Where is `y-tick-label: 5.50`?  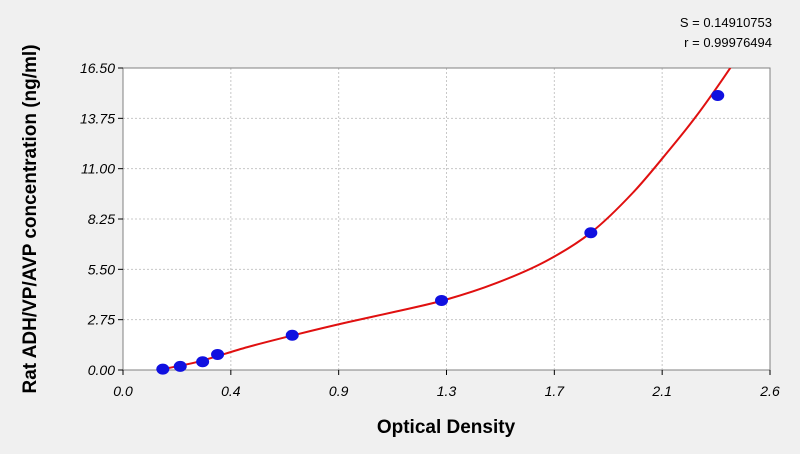 y-tick-label: 5.50 is located at coordinates (101, 269).